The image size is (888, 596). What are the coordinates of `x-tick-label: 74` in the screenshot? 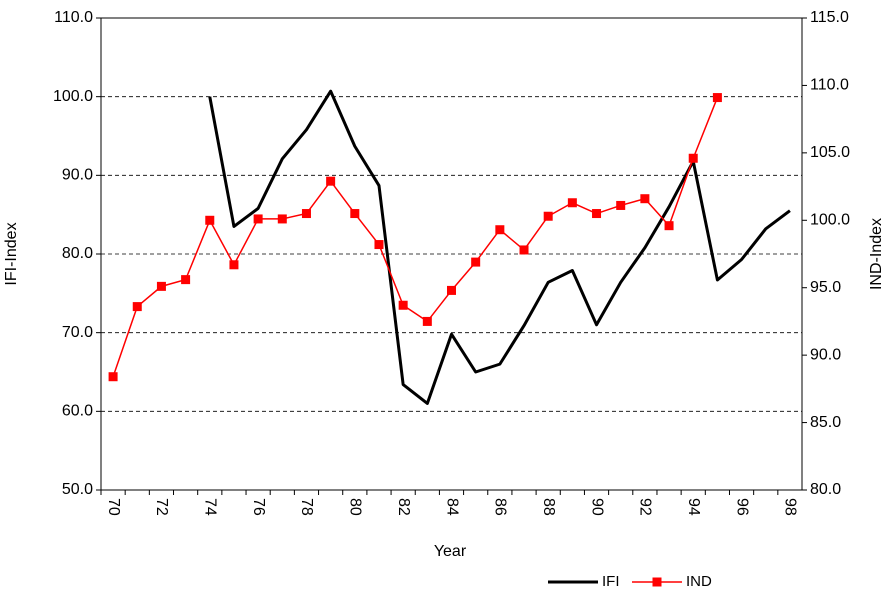 It's located at (210, 507).